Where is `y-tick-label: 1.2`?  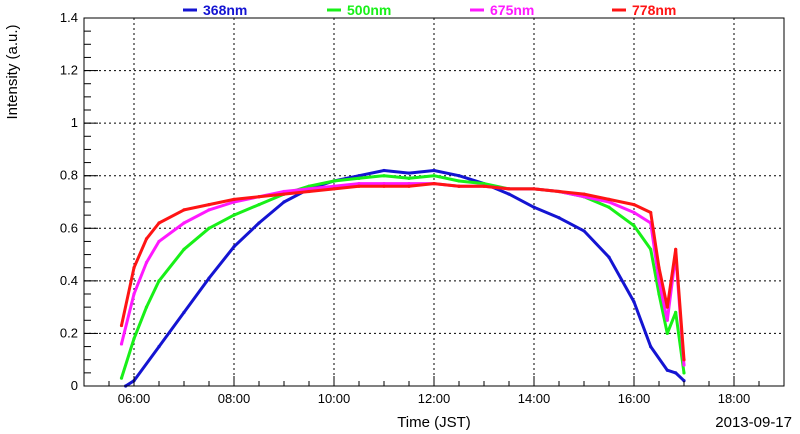 y-tick-label: 1.2 is located at coordinates (69, 70).